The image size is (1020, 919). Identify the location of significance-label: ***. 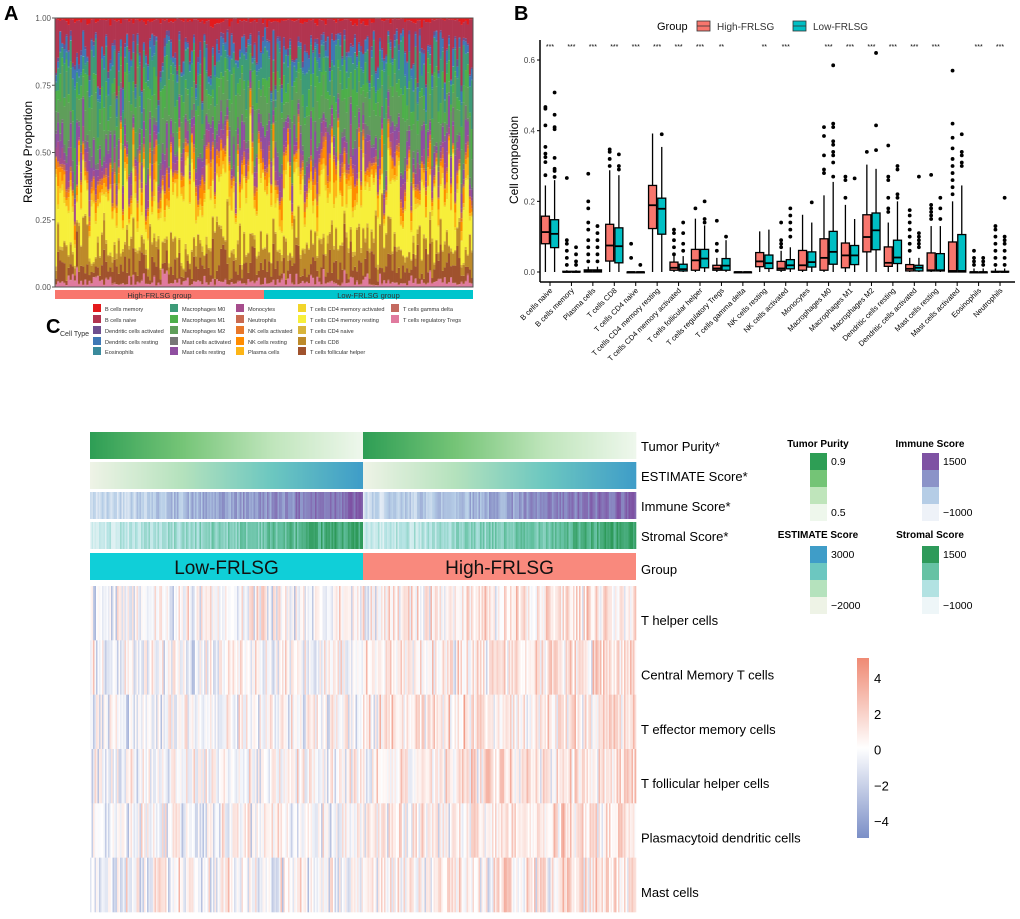
(614, 47).